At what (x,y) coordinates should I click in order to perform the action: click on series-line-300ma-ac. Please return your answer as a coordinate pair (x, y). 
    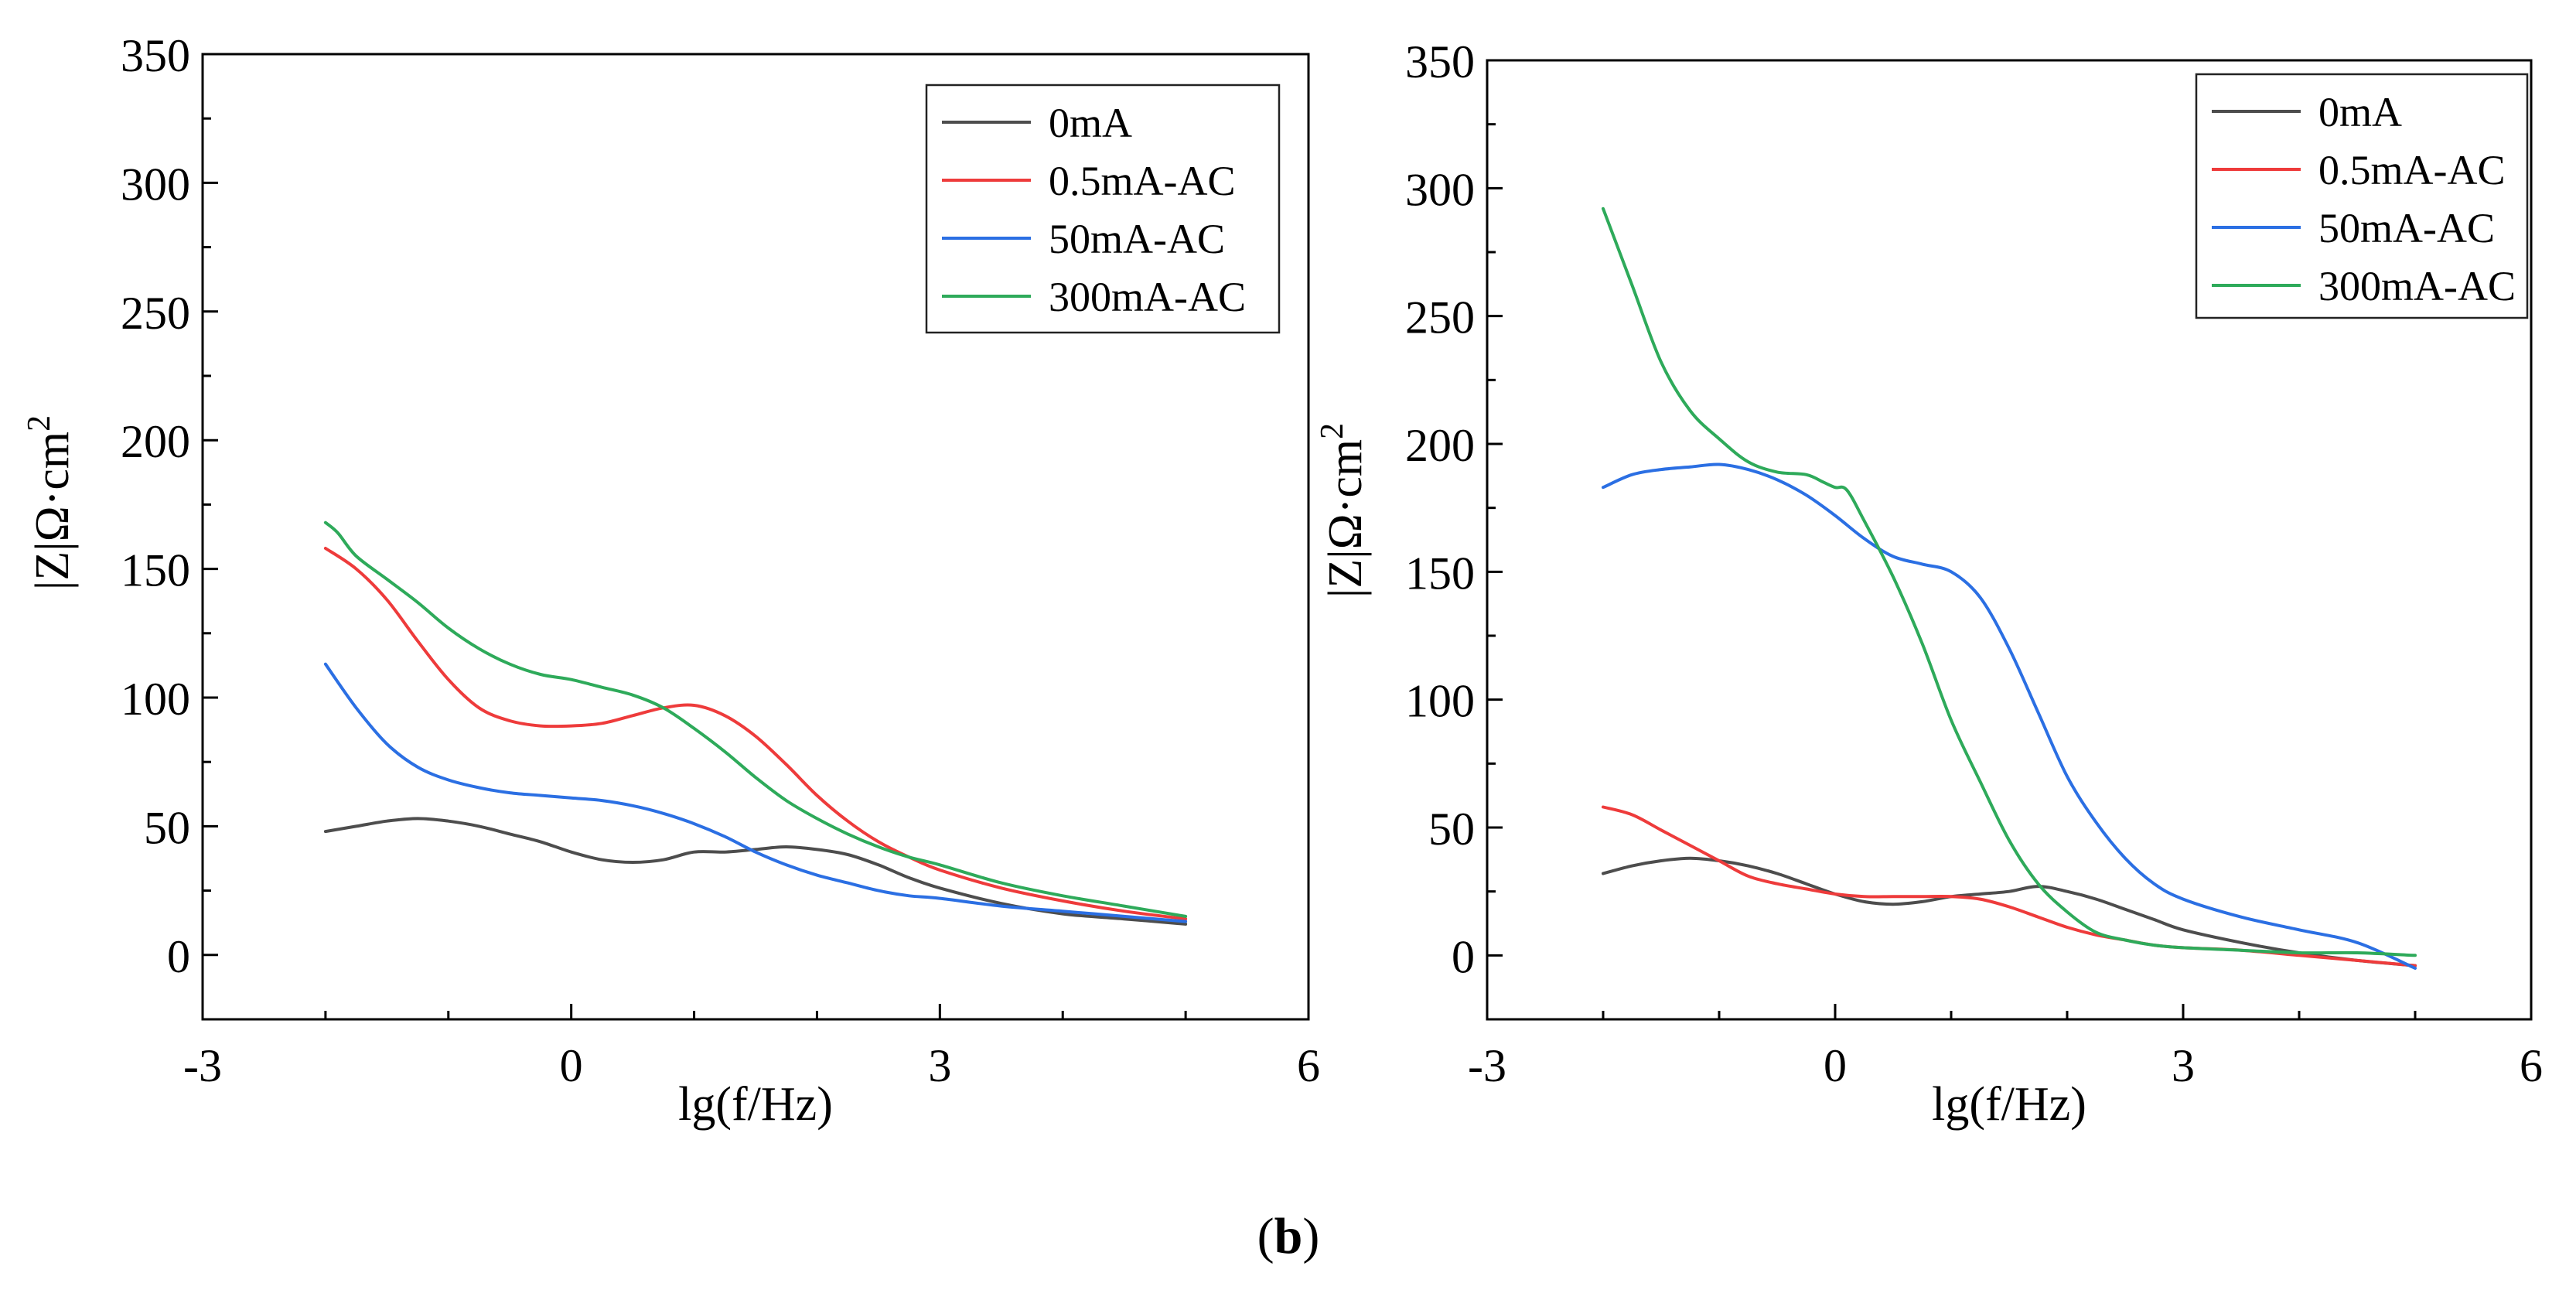
    Looking at the image, I should click on (755, 719).